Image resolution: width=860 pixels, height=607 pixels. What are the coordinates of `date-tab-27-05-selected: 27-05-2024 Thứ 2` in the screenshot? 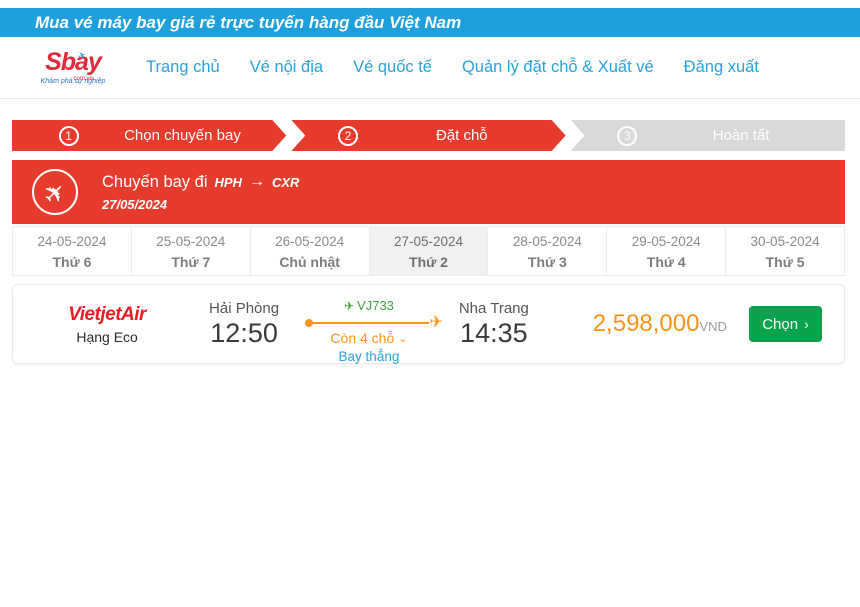 It's located at (429, 251).